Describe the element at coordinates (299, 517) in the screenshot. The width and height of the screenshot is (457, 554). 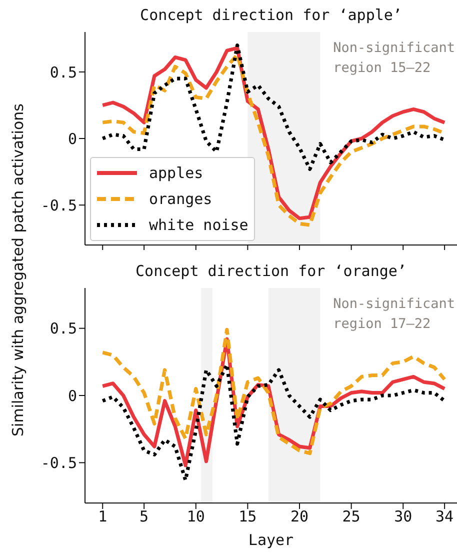
I see `x-tick-label: 20` at that location.